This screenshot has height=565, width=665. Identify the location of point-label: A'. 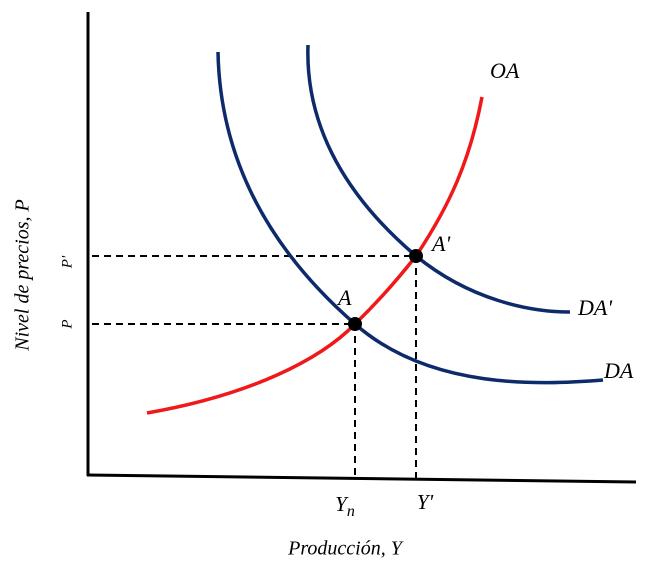
(440, 243).